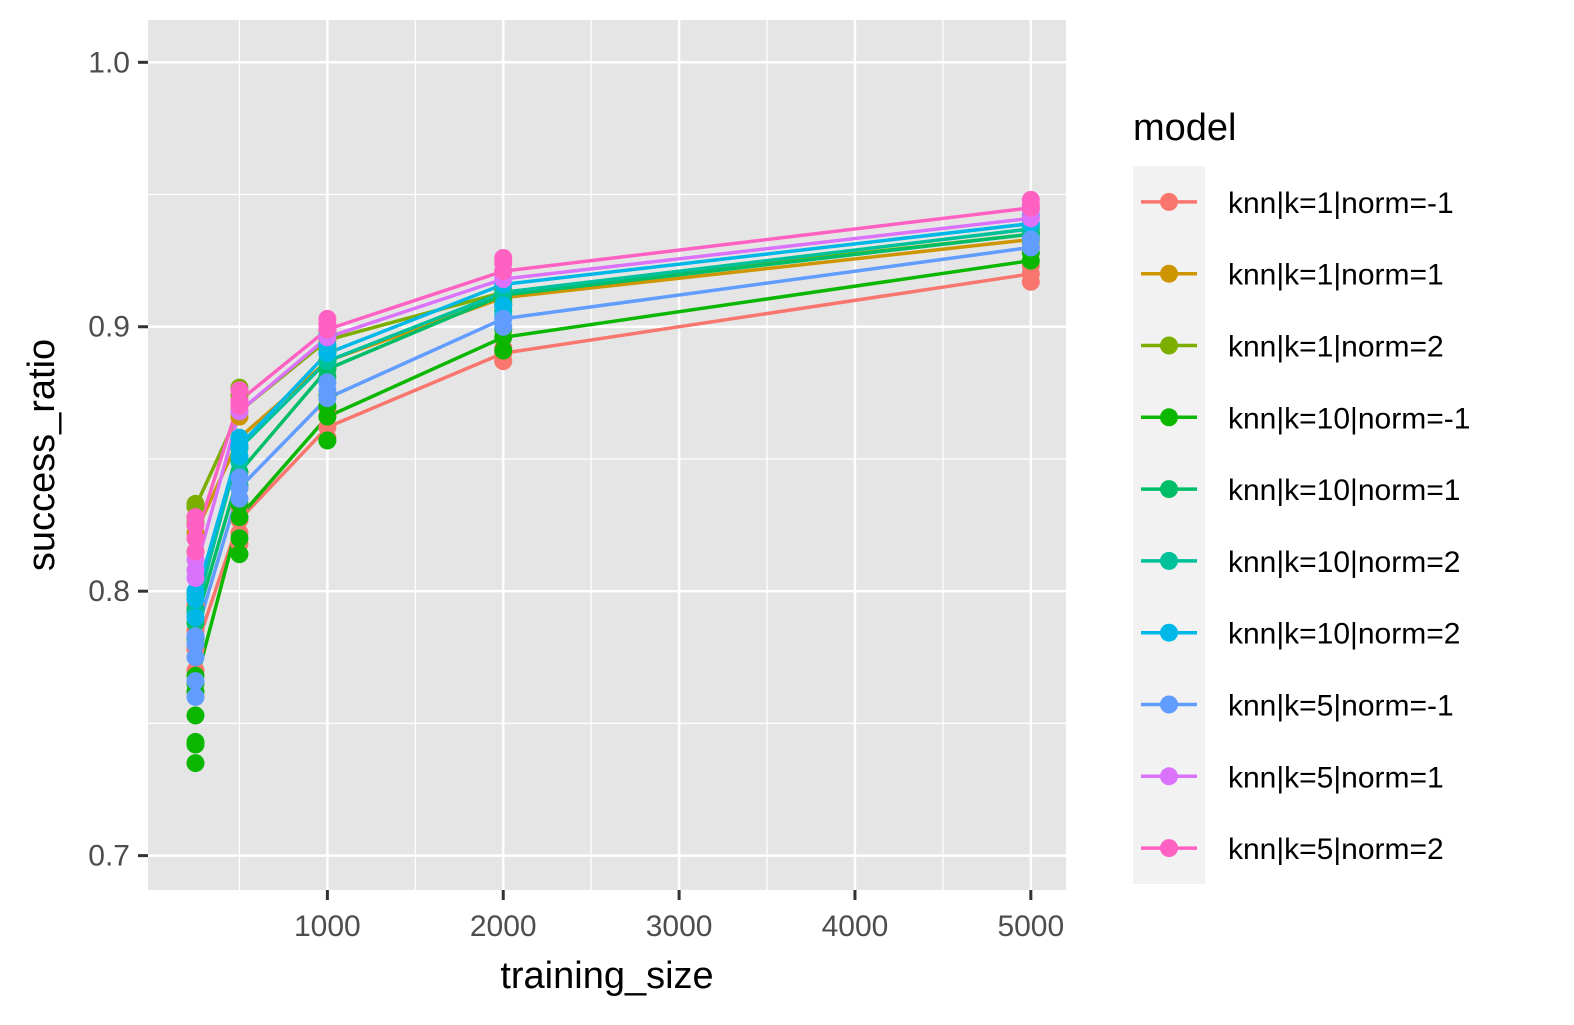  I want to click on y-axis: 0.7 0.8 0.9 1.0, so click(118, 459).